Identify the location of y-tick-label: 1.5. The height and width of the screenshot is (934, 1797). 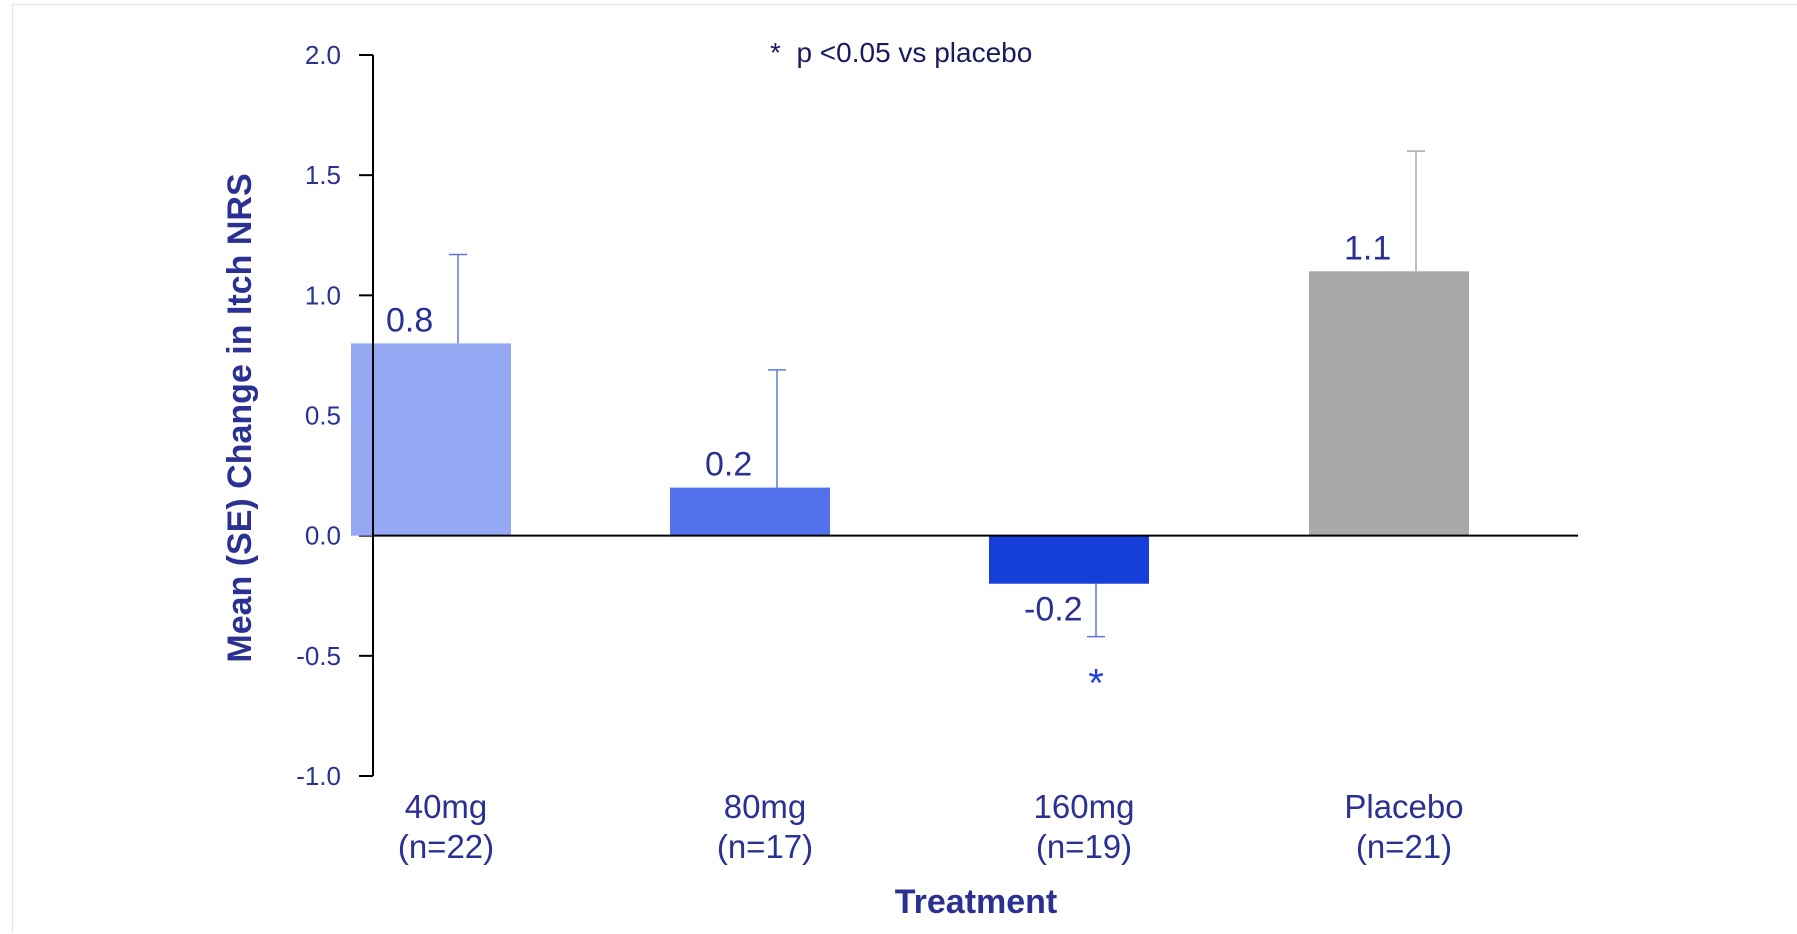
(323, 175).